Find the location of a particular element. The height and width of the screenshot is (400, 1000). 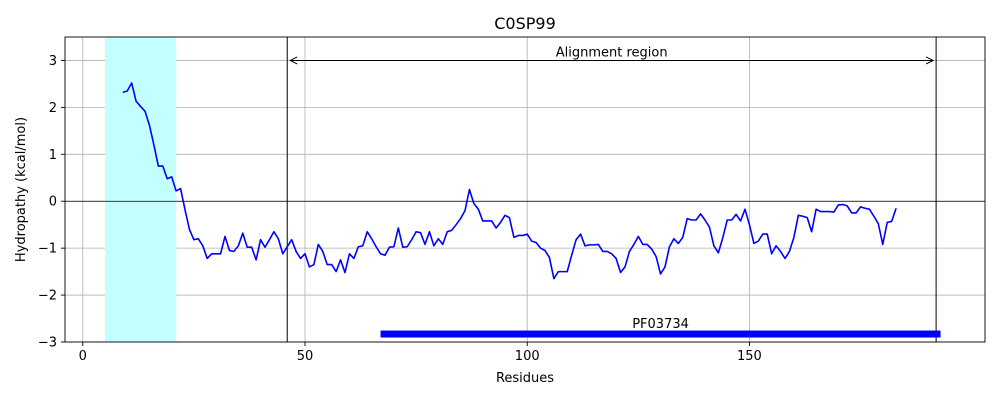

x-tick-label: 150 is located at coordinates (749, 356).